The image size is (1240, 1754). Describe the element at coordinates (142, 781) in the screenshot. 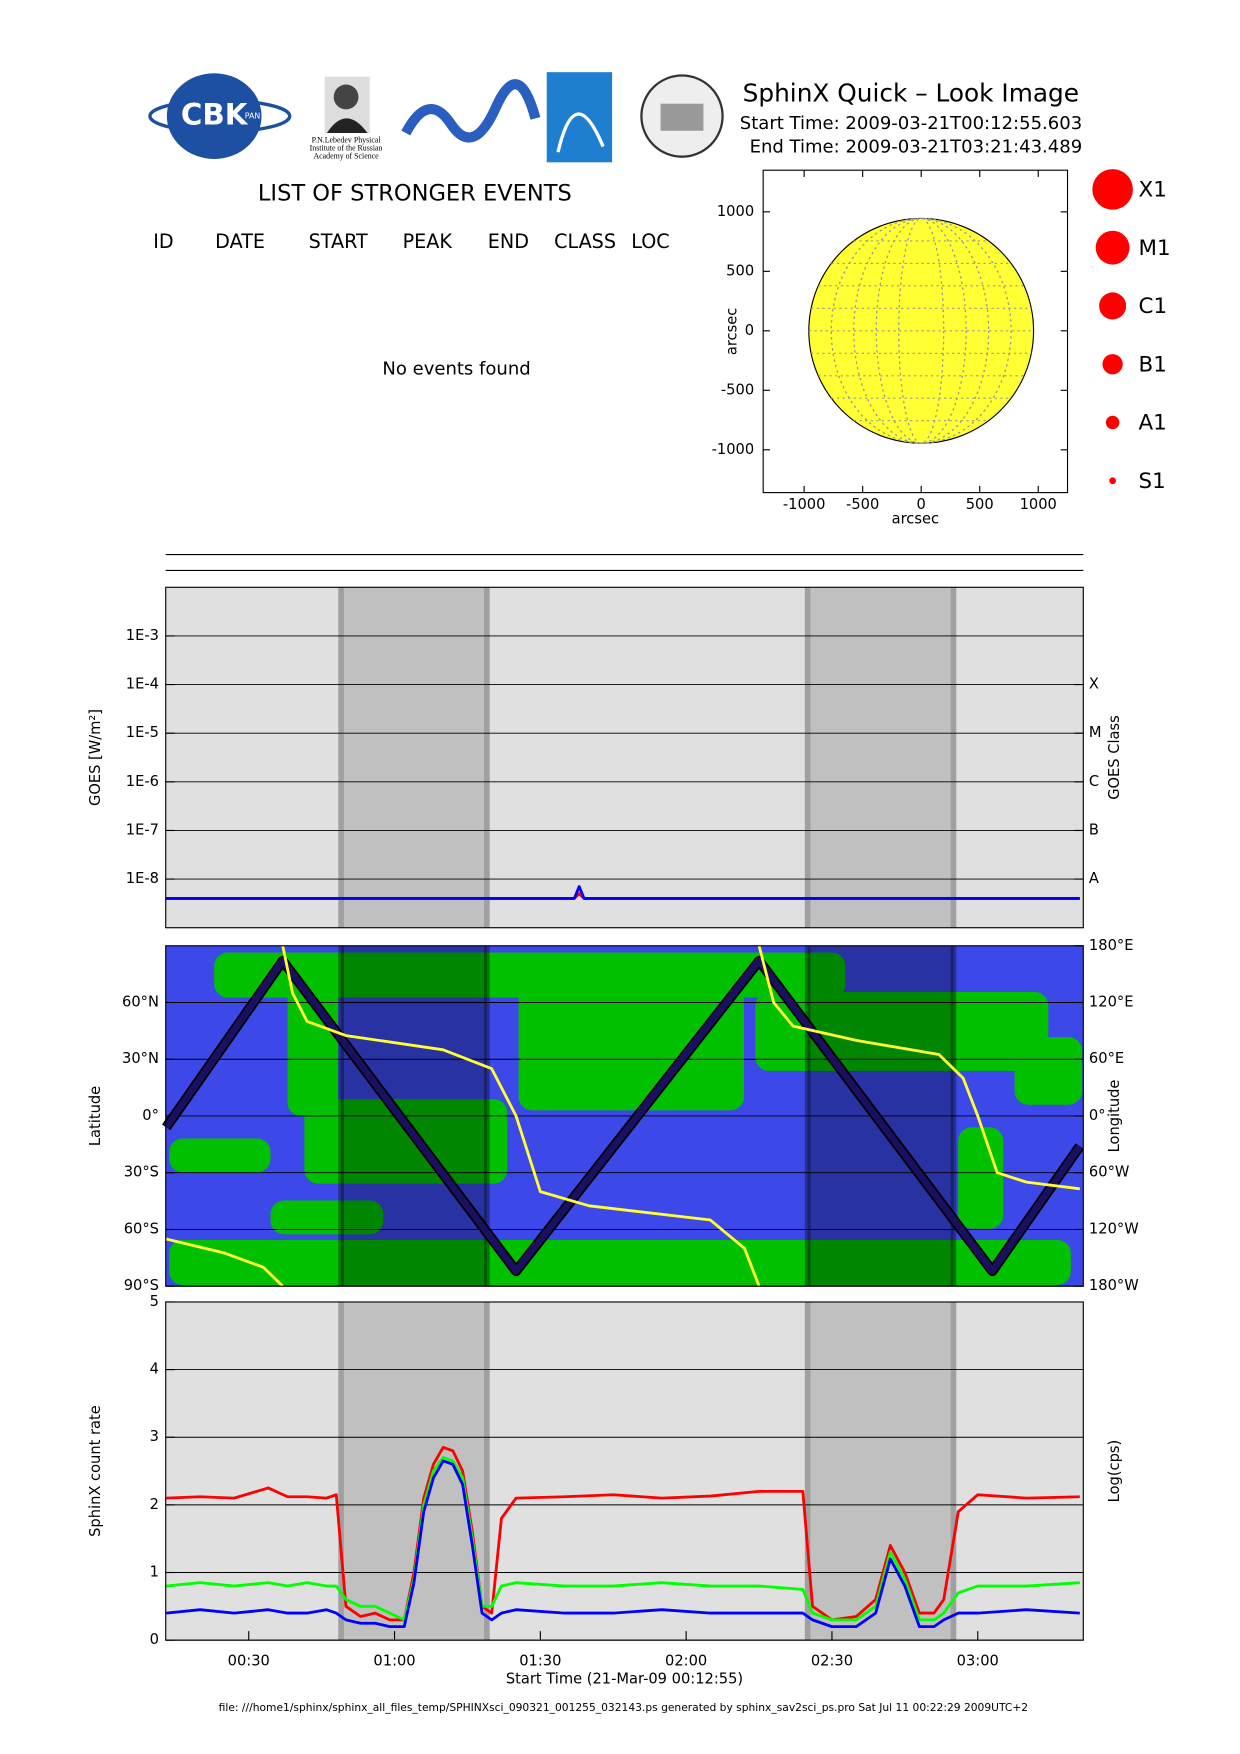

I see `y-tick-label: 1E-6` at that location.